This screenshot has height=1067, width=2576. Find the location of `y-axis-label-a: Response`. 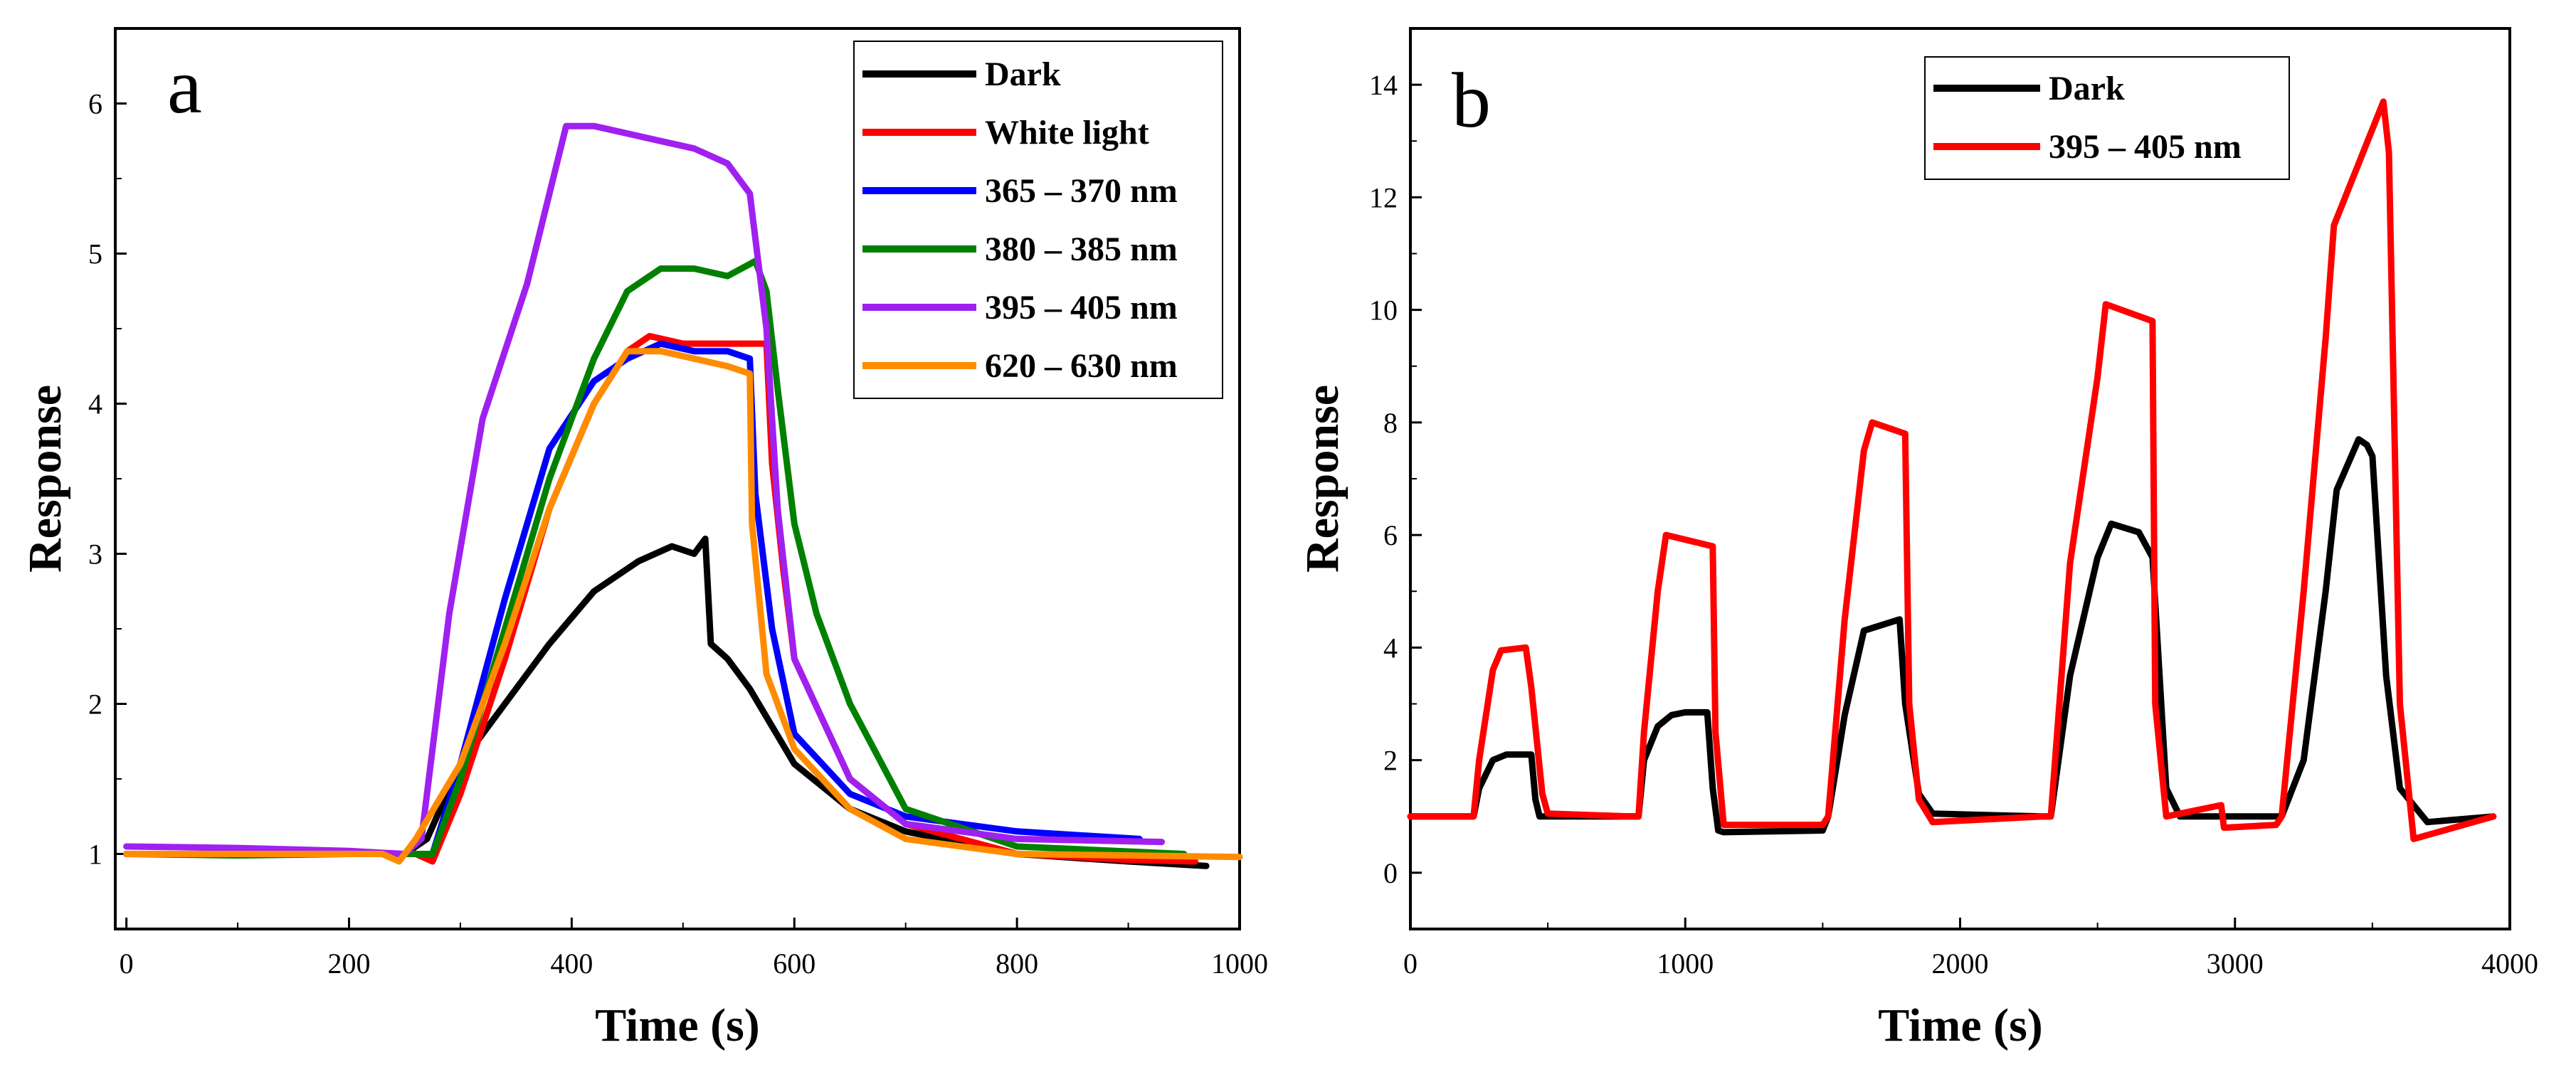

y-axis-label-a: Response is located at coordinates (45, 479).